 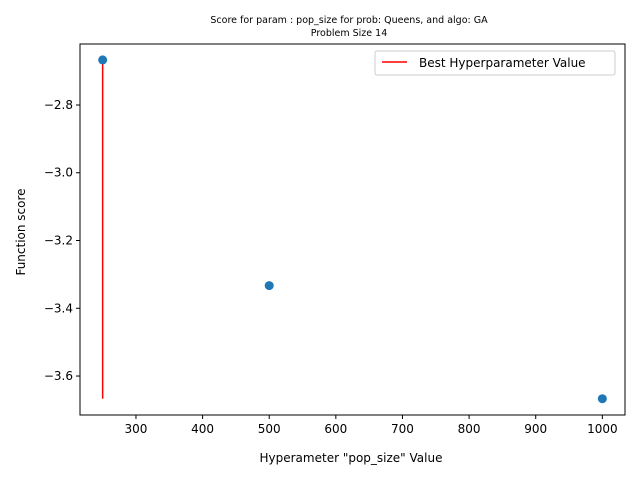 I want to click on legend-frame, so click(x=495, y=63).